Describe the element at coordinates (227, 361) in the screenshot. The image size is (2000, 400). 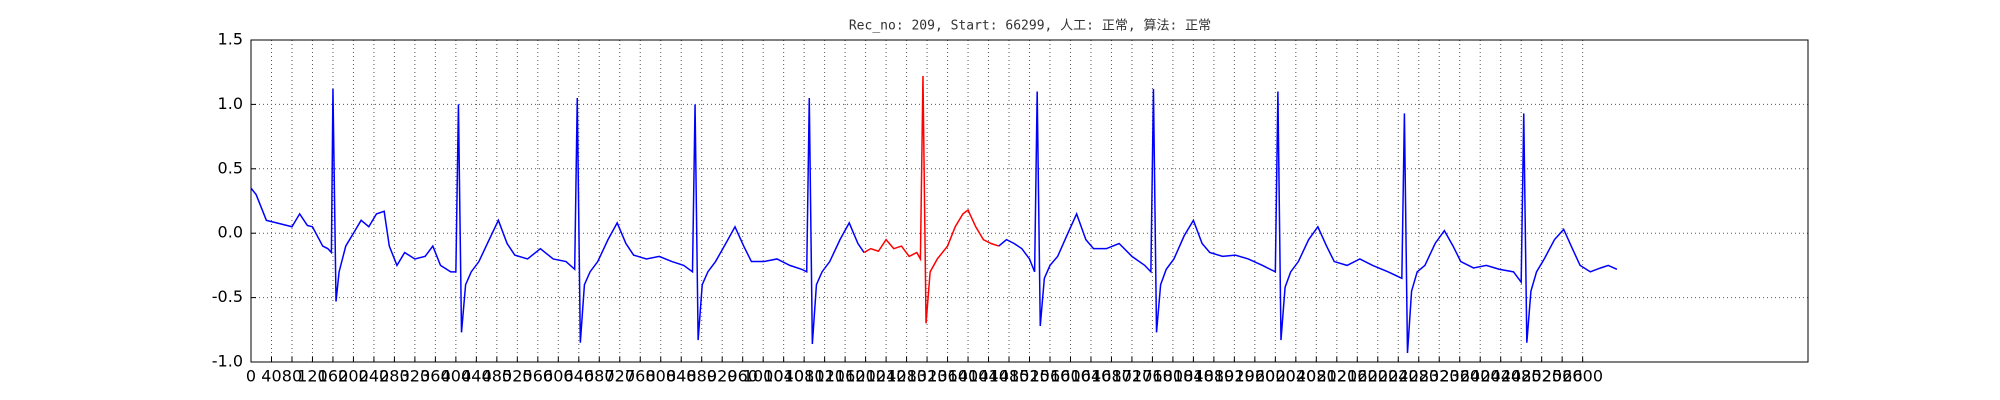
I see `y-tick-label: -1.0` at that location.